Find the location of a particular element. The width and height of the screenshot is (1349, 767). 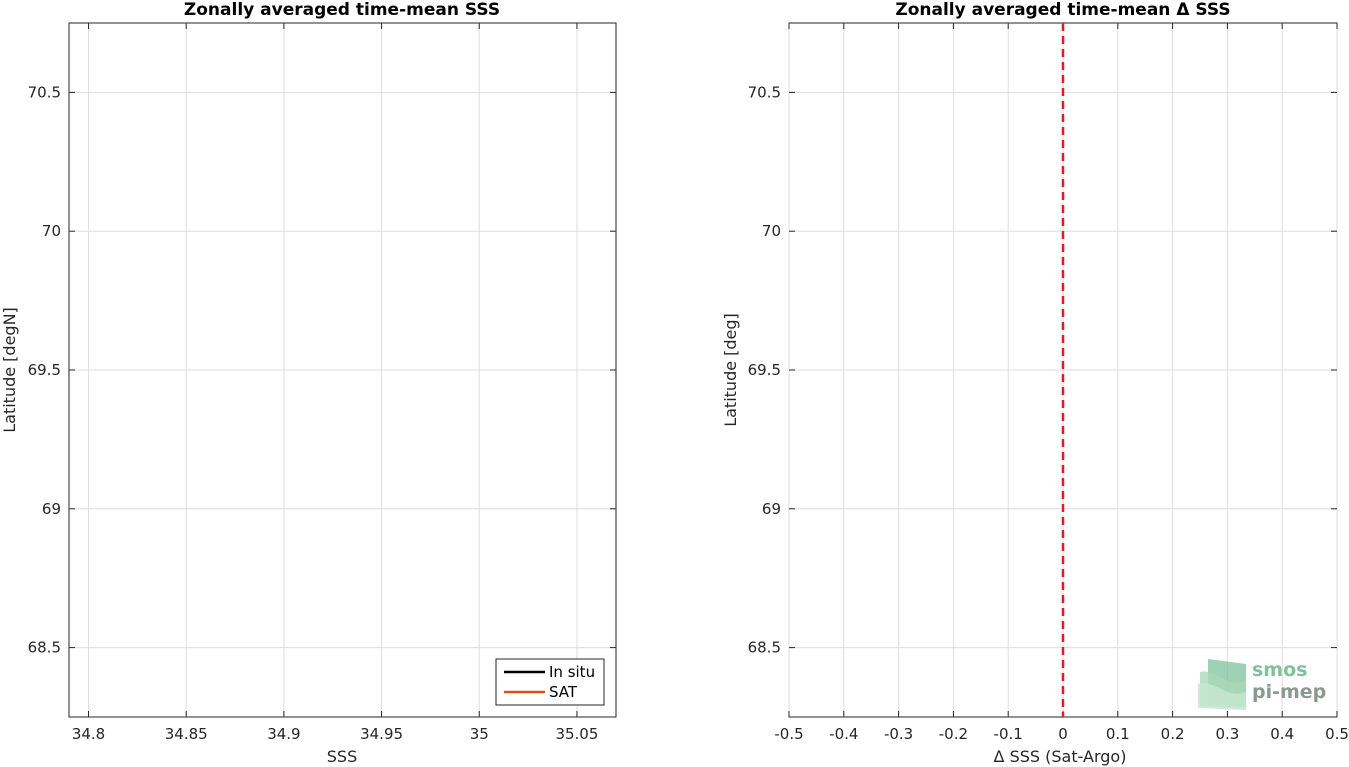

x-tick-label: -0.1 is located at coordinates (1008, 734).